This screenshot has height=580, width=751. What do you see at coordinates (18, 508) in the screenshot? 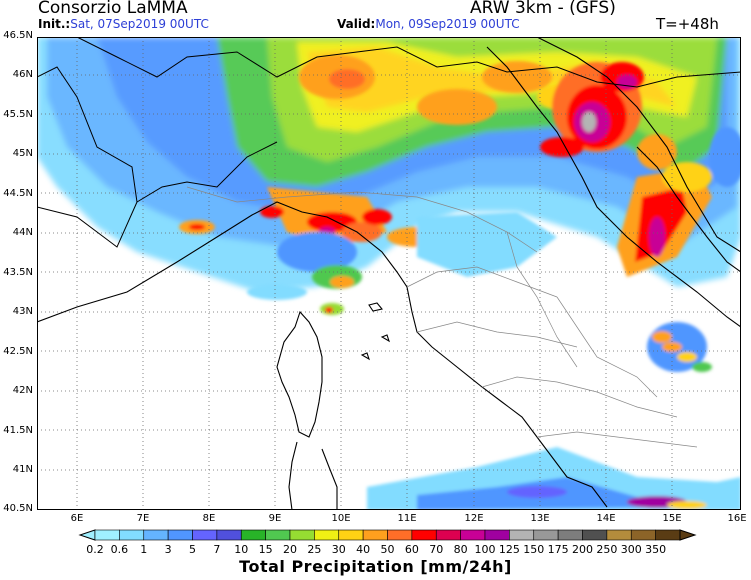
I see `lat-label: 40.5N` at bounding box center [18, 508].